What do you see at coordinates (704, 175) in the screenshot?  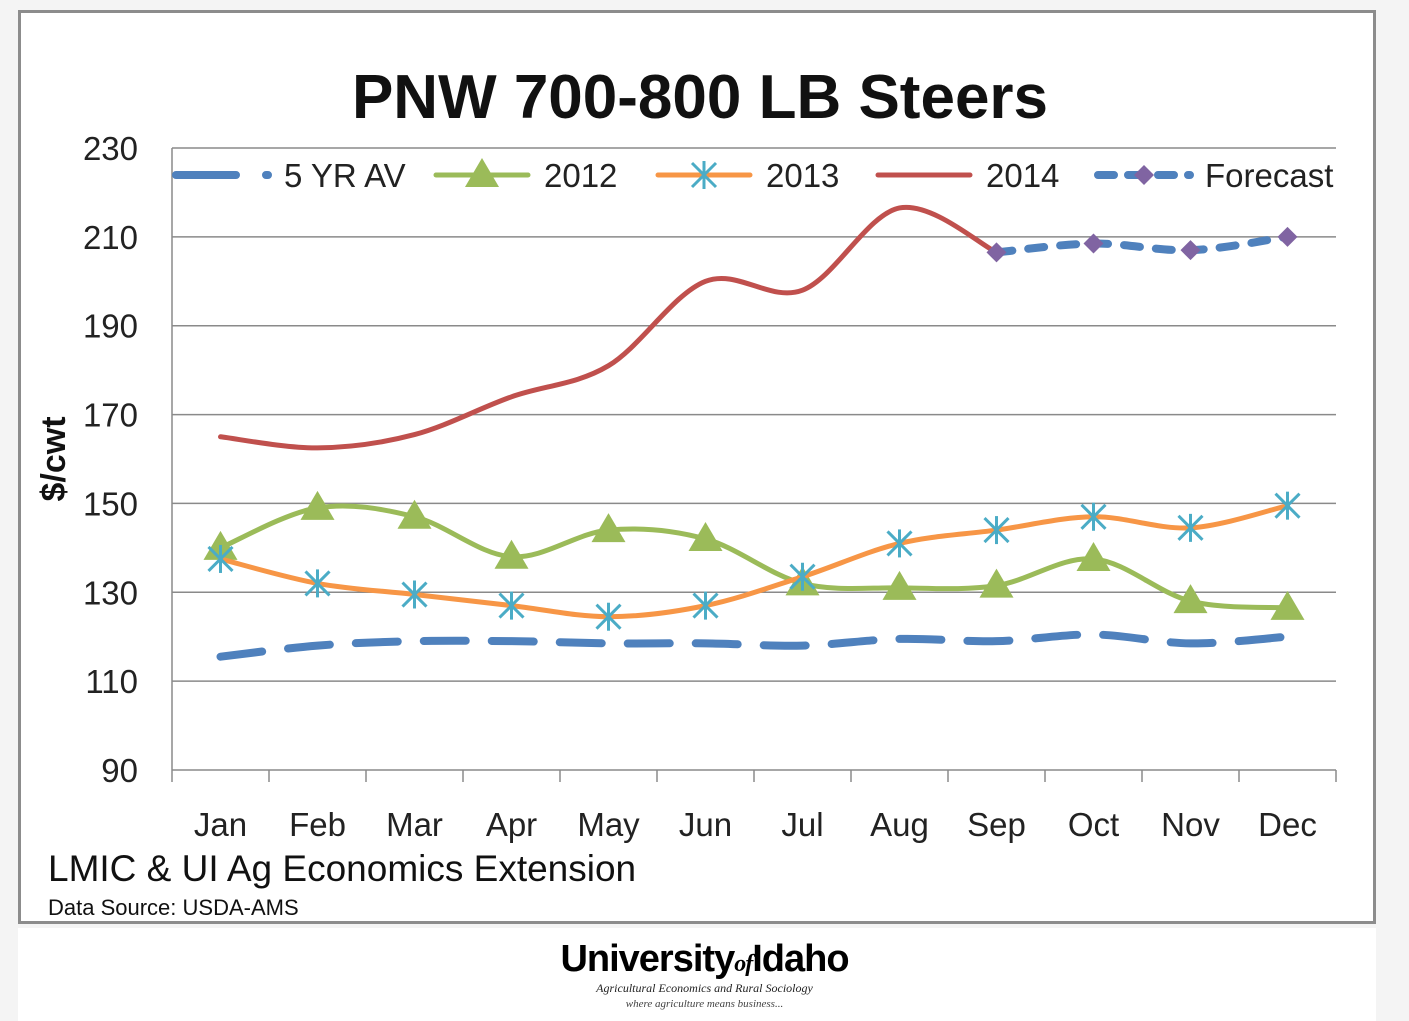 I see `legend-marker-2013` at bounding box center [704, 175].